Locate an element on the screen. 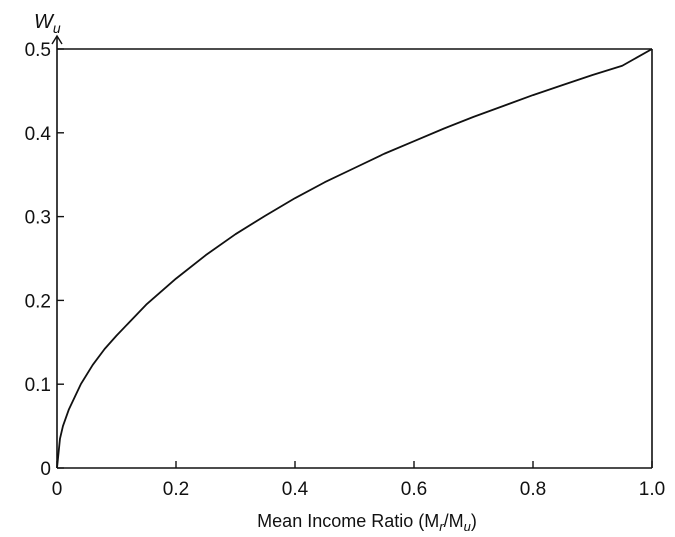 This screenshot has width=675, height=537. x-axis-label-main: Mean Income Ratio (M is located at coordinates (348, 521).